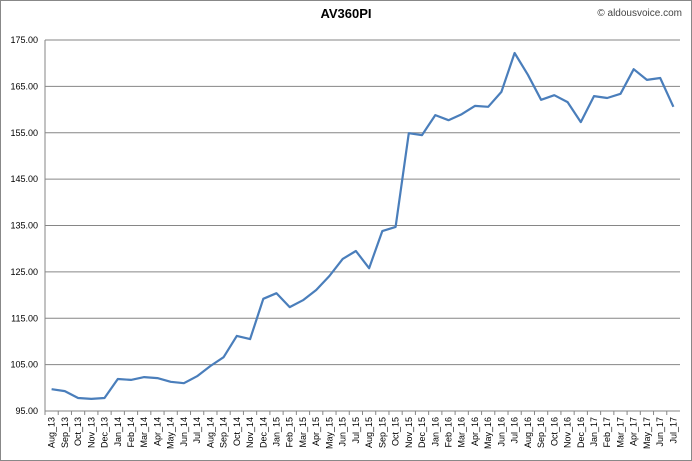 The image size is (692, 461). What do you see at coordinates (184, 432) in the screenshot?
I see `x-tick-label: Jun_14` at bounding box center [184, 432].